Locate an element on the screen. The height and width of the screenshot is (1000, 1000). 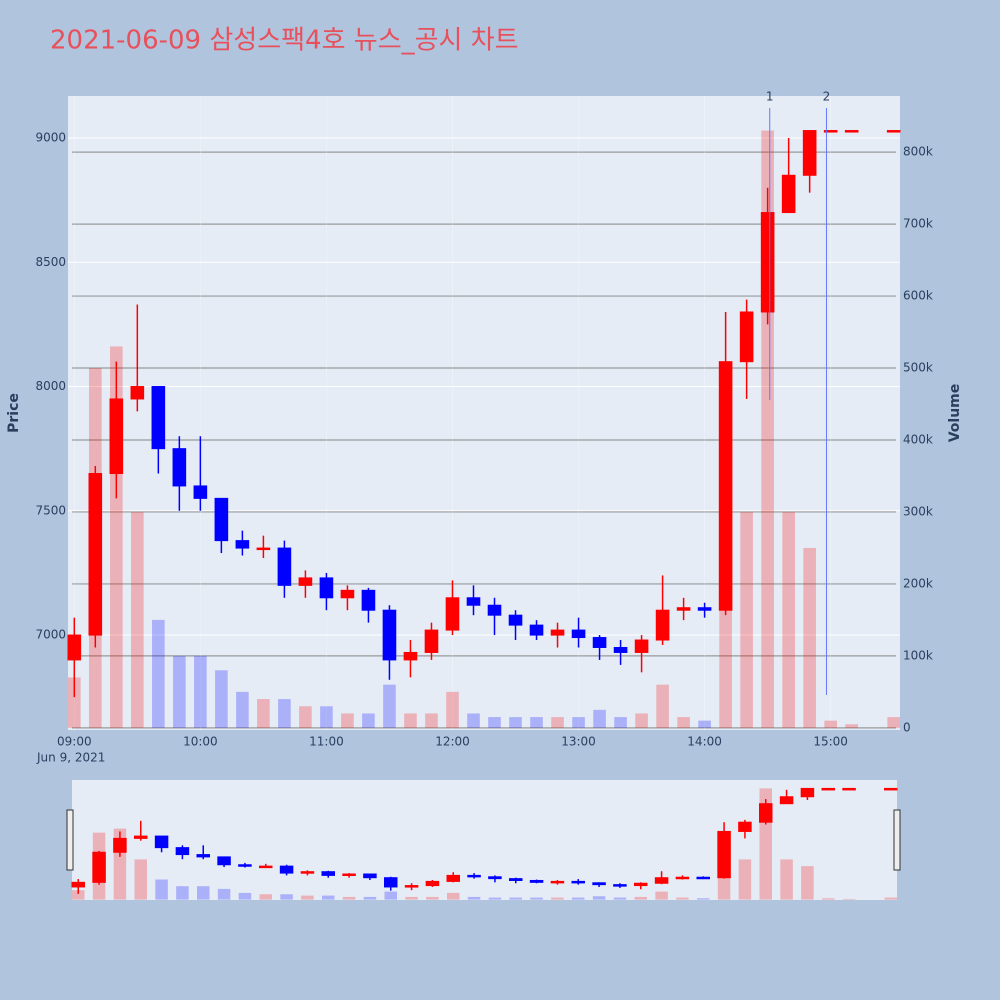
y2-tick-label: 600k is located at coordinates (918, 296).